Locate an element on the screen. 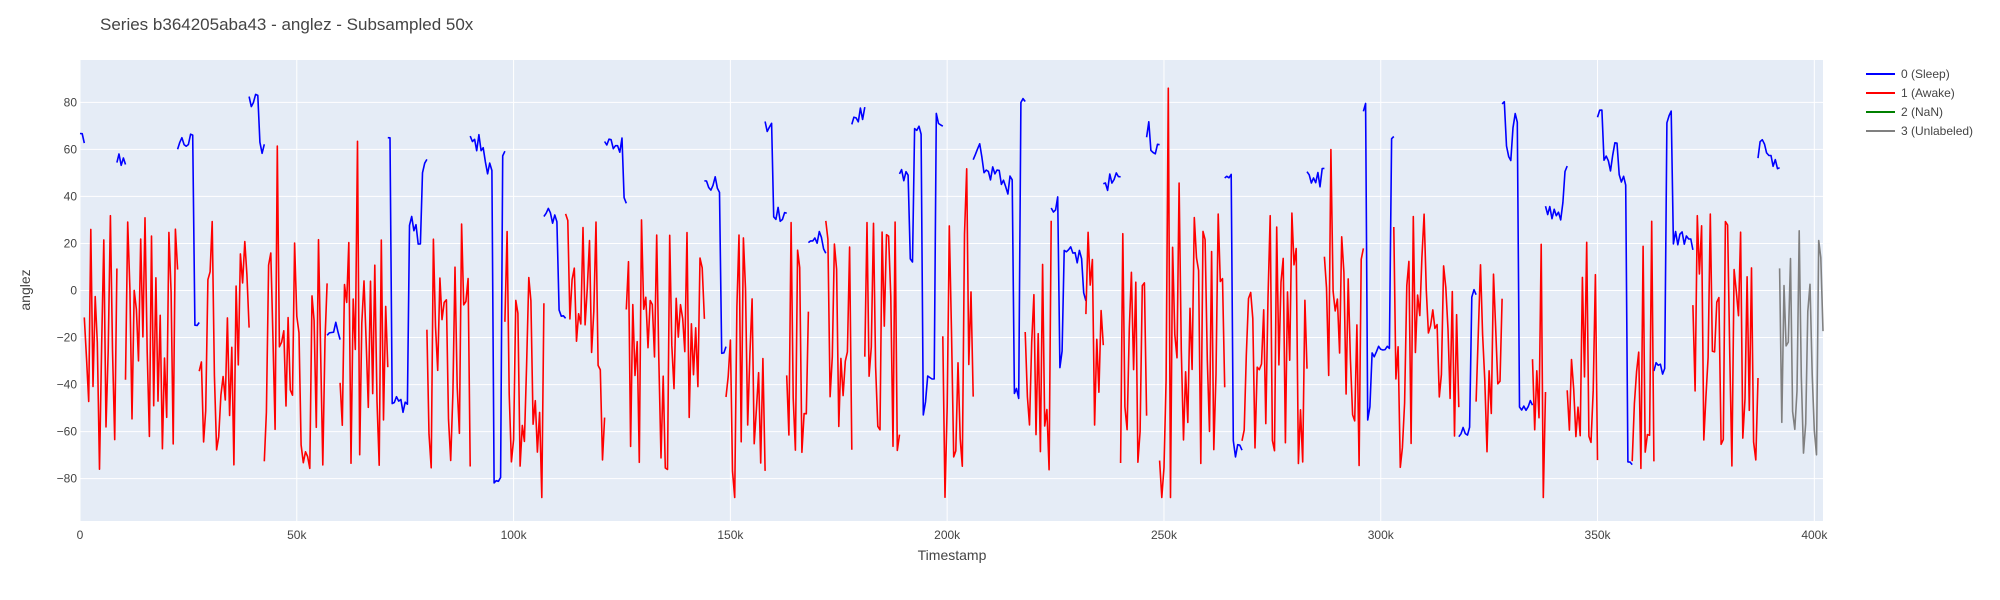 The image size is (2000, 600). y-tick-label: 0 is located at coordinates (73, 291).